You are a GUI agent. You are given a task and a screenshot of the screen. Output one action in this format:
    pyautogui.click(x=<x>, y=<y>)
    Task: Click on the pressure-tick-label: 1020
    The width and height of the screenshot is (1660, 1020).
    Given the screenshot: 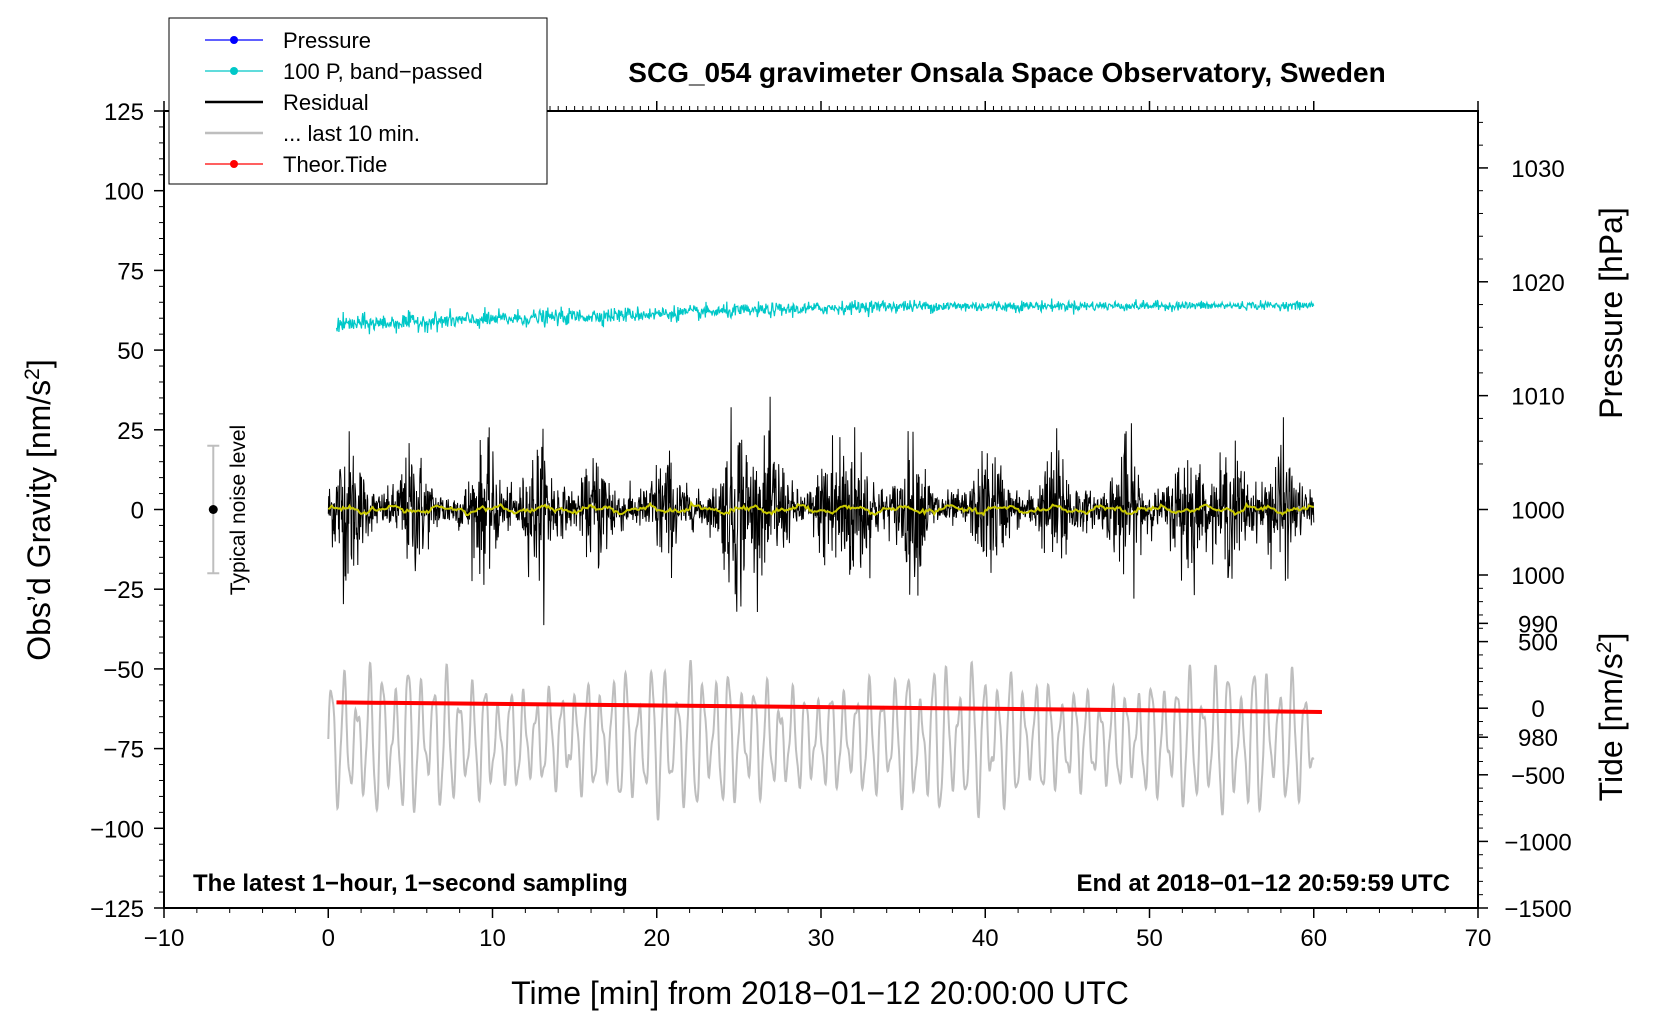 What is the action you would take?
    pyautogui.click(x=1537, y=283)
    